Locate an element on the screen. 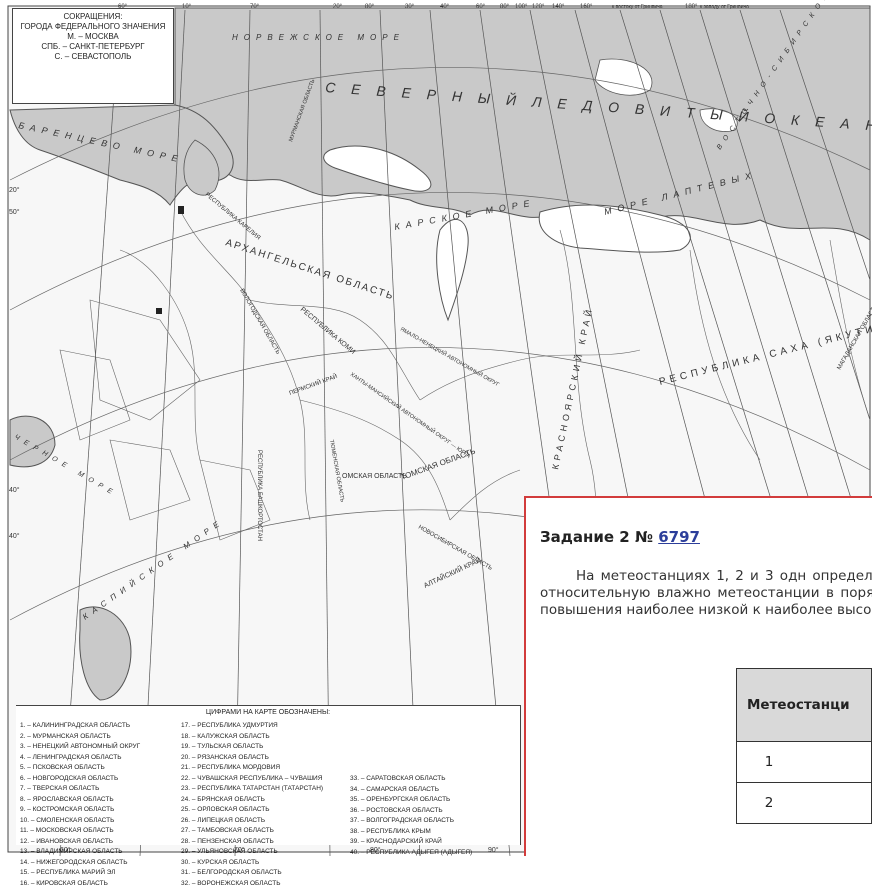 Image resolution: width=872 pixels, height=889 pixels. lon-top-3: 20° is located at coordinates (338, 7).